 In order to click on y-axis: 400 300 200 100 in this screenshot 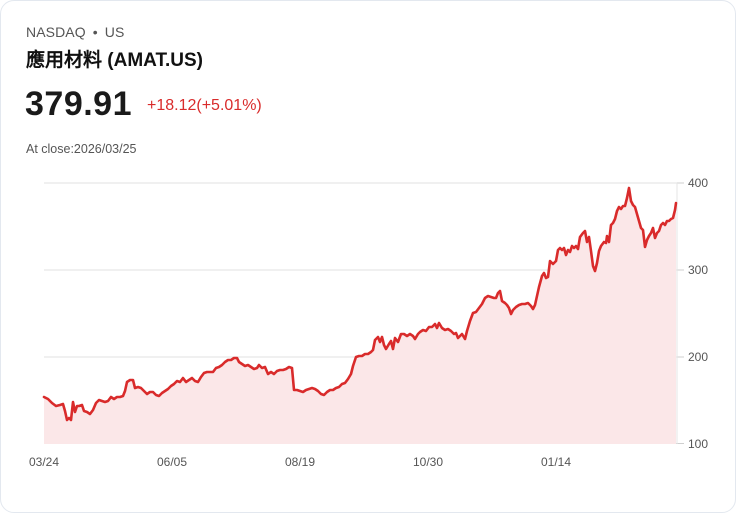, I will do `click(698, 313)`.